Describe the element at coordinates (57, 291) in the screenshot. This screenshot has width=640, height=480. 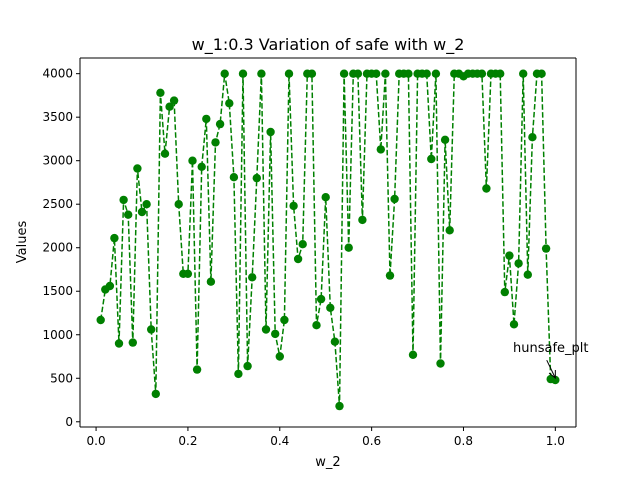
I see `y-tick-label: 1500` at that location.